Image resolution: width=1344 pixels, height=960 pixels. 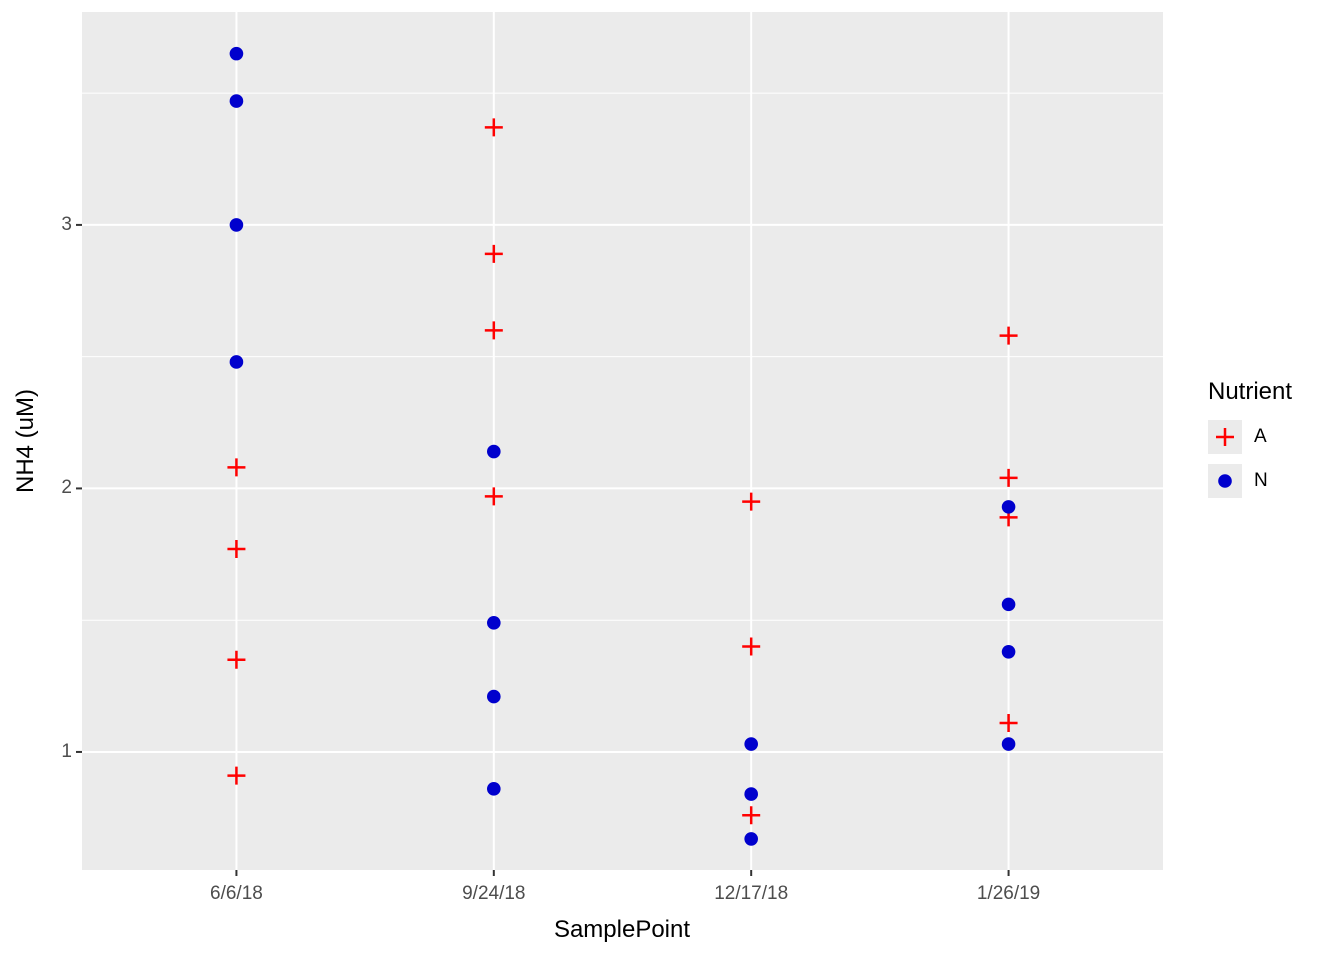 What do you see at coordinates (1250, 481) in the screenshot?
I see `legend-entry-n: N` at bounding box center [1250, 481].